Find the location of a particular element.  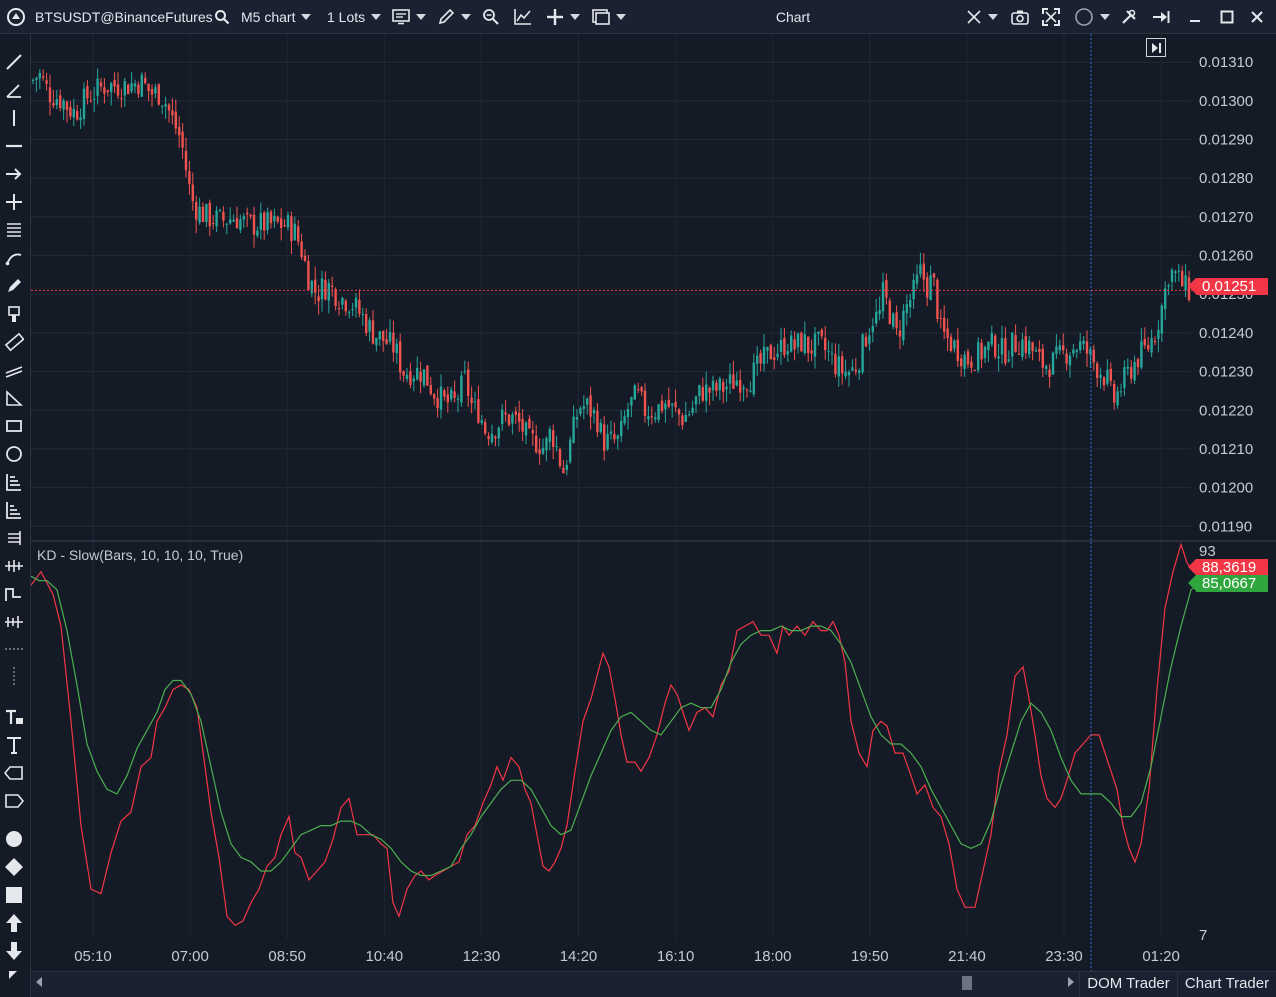

pen-tool-icon is located at coordinates (14, 286).